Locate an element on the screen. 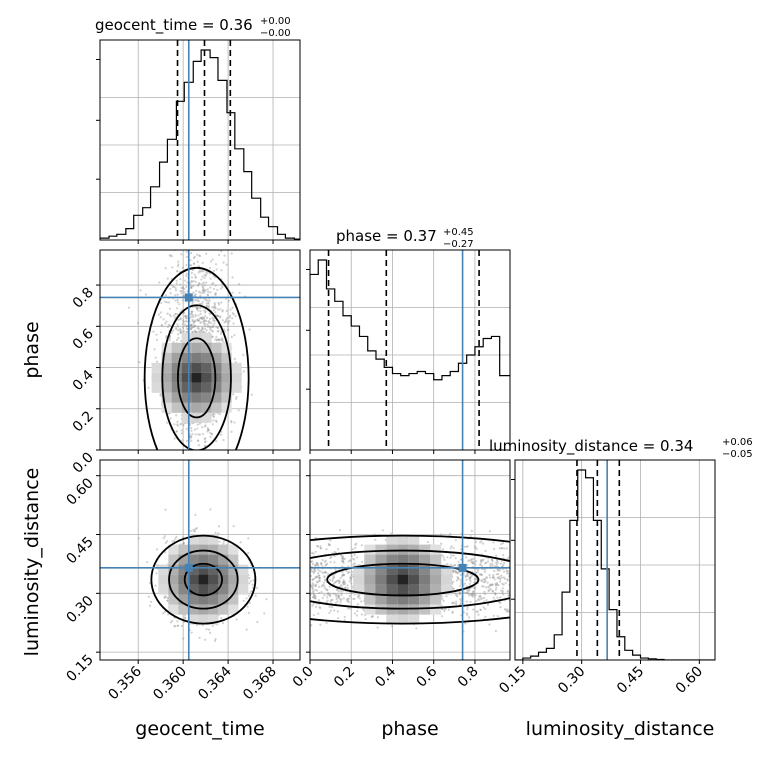  contour-line is located at coordinates (196, 358).